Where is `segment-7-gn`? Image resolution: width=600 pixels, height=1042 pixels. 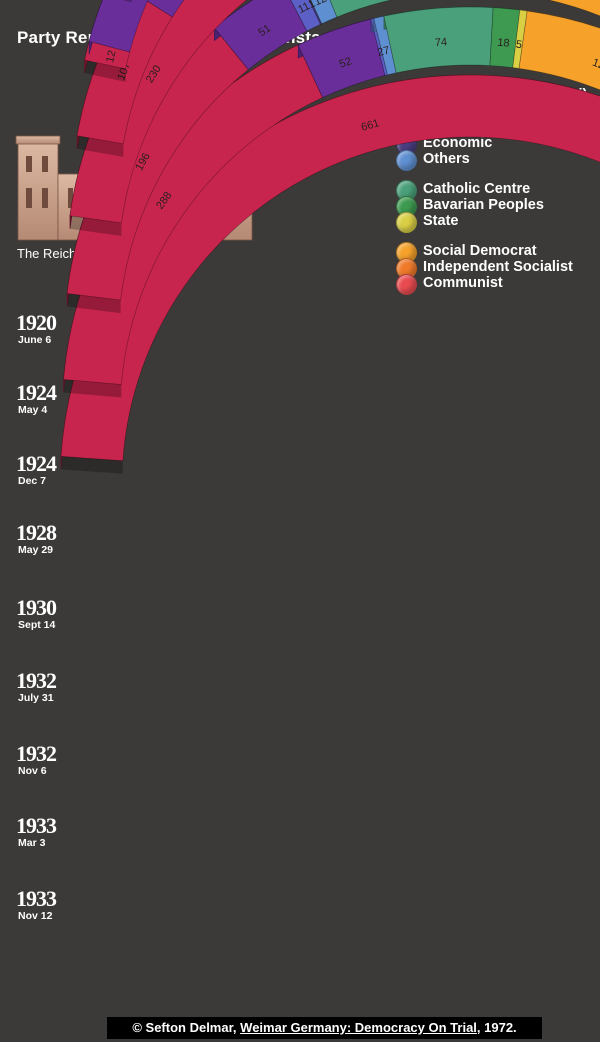
segment-7-gn is located at coordinates (341, 58).